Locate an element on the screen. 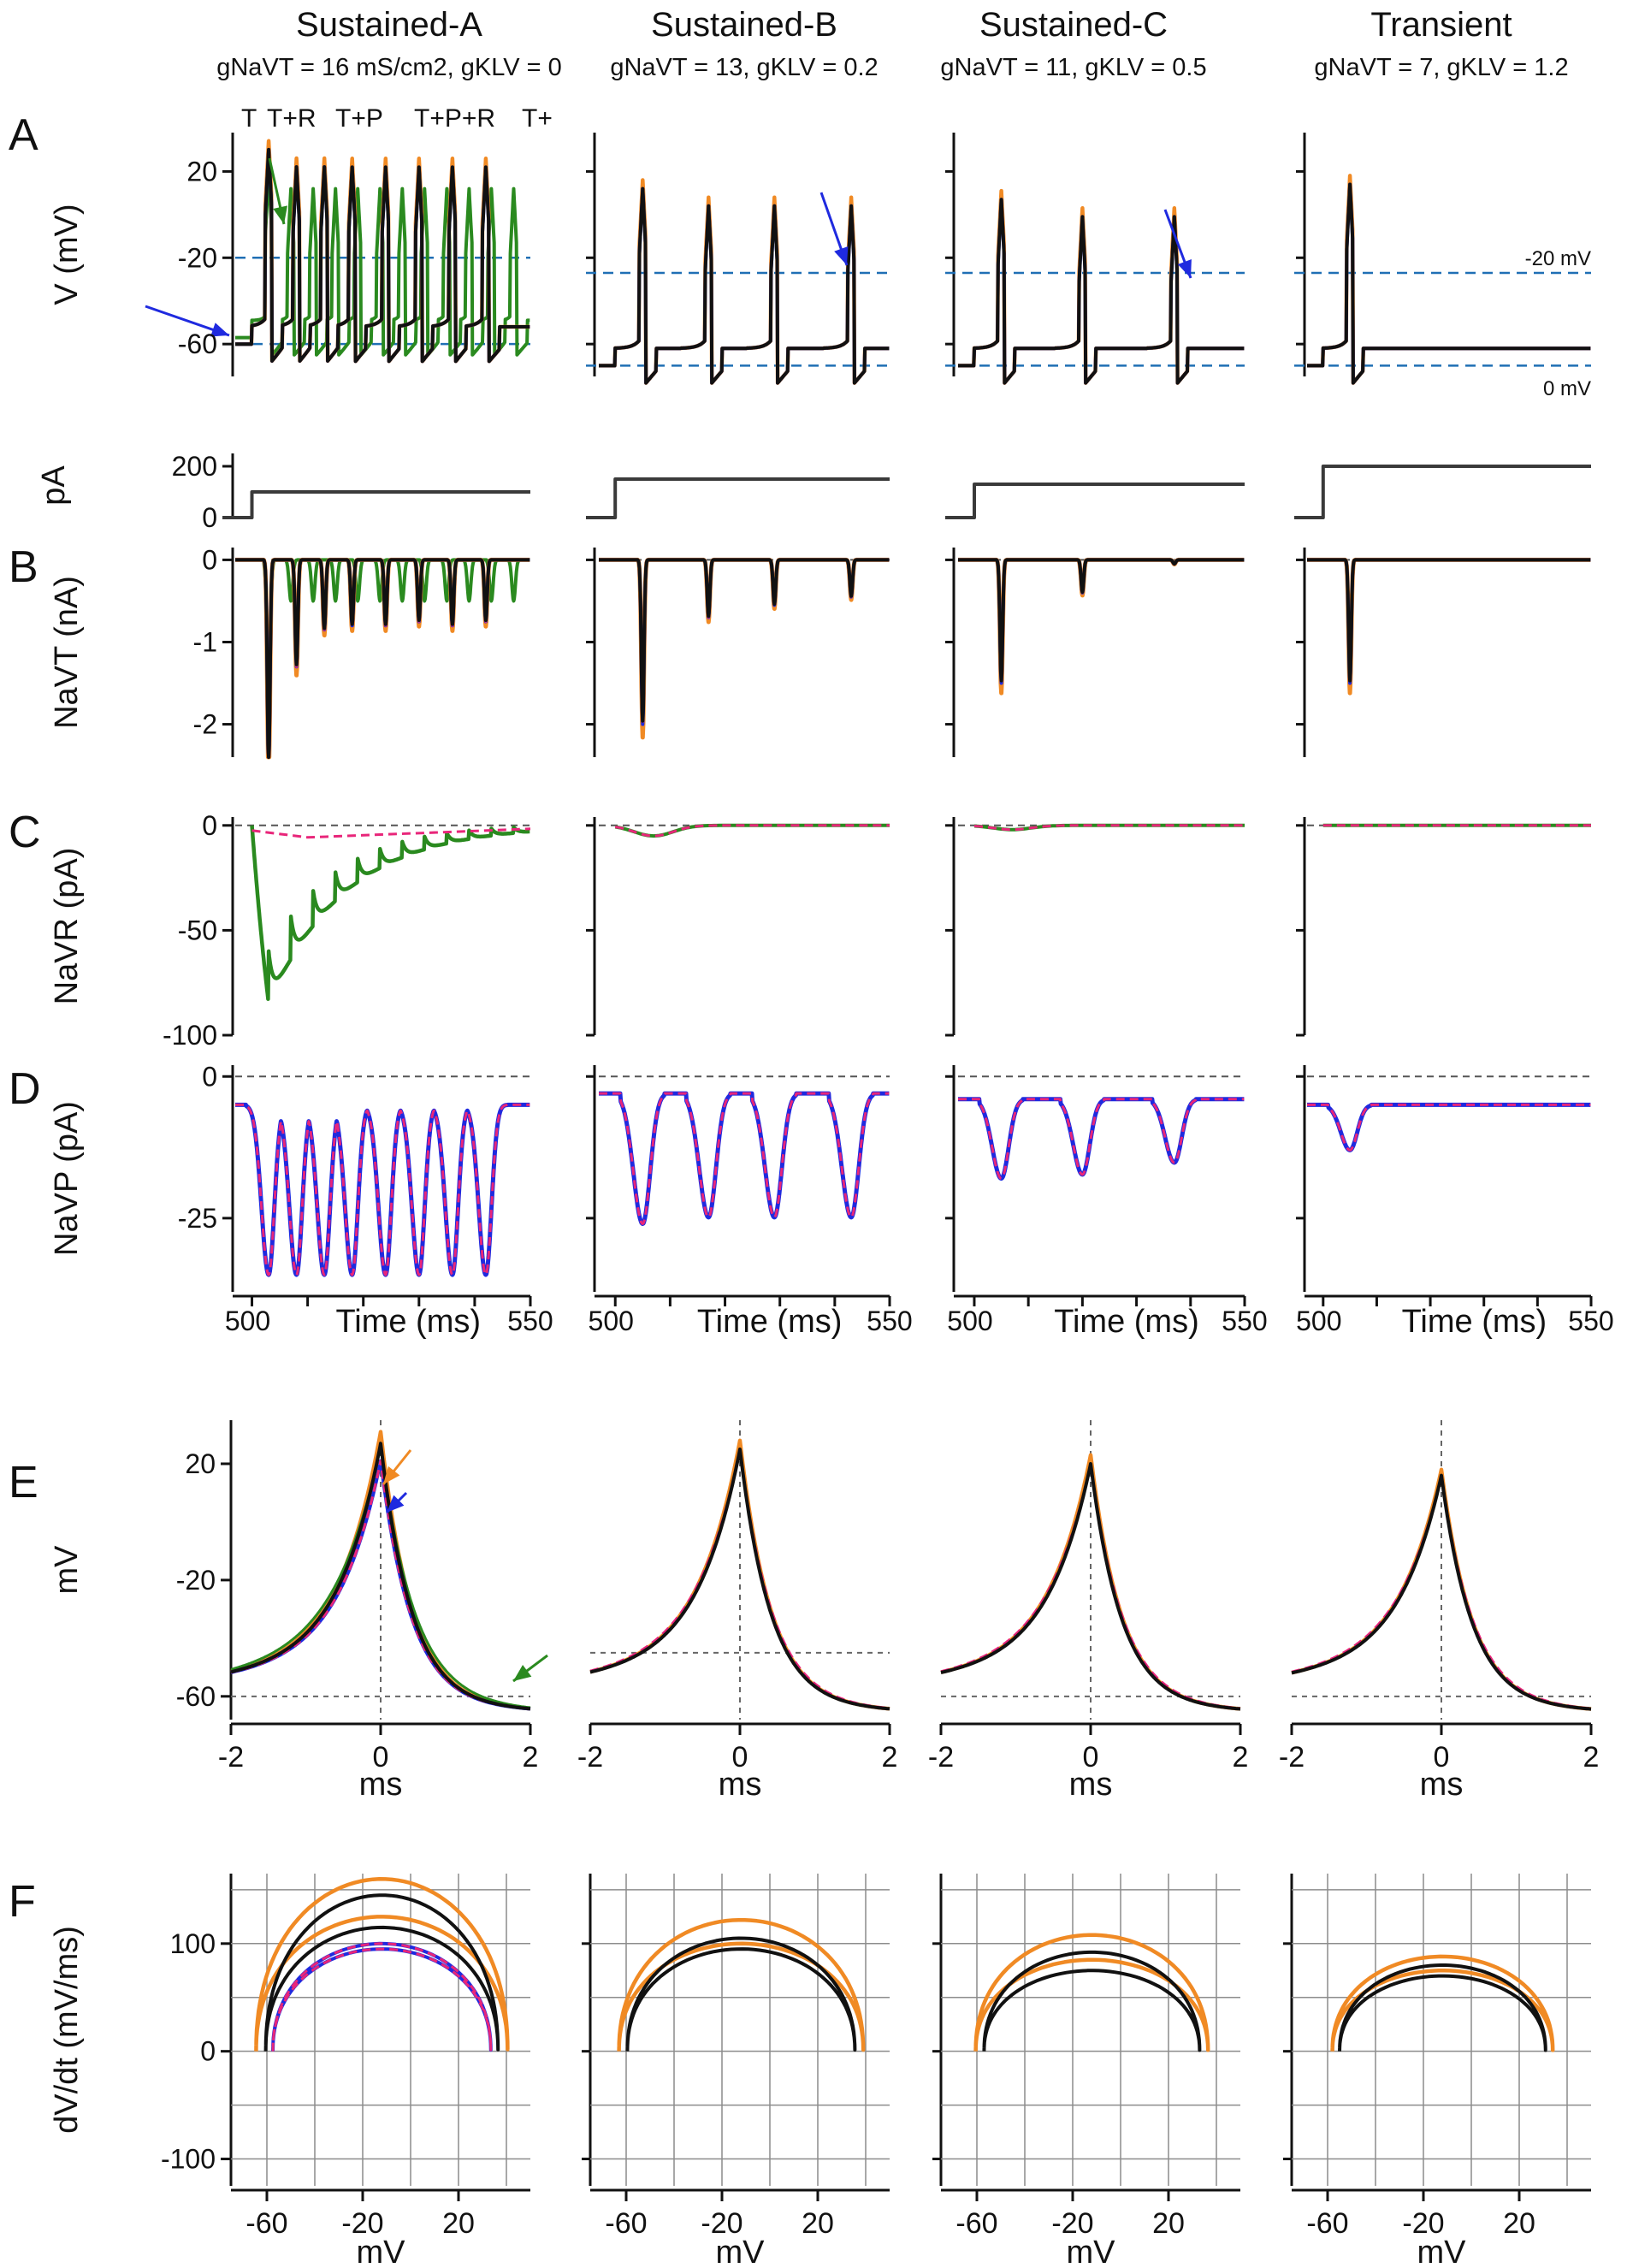 The image size is (1627, 2268). column-params: gNaVT = 13, gKLV = 0.2 is located at coordinates (744, 67).